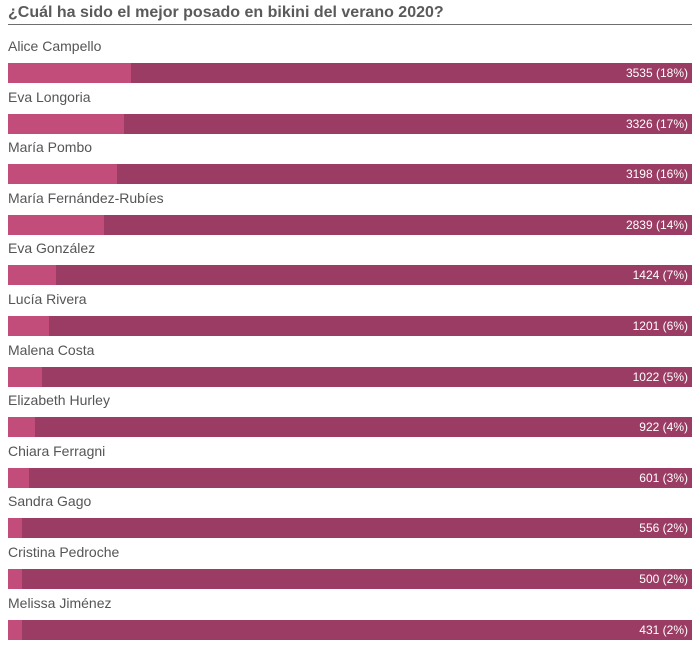  Describe the element at coordinates (663, 427) in the screenshot. I see `vote-value-label: 922 (4%)` at that location.